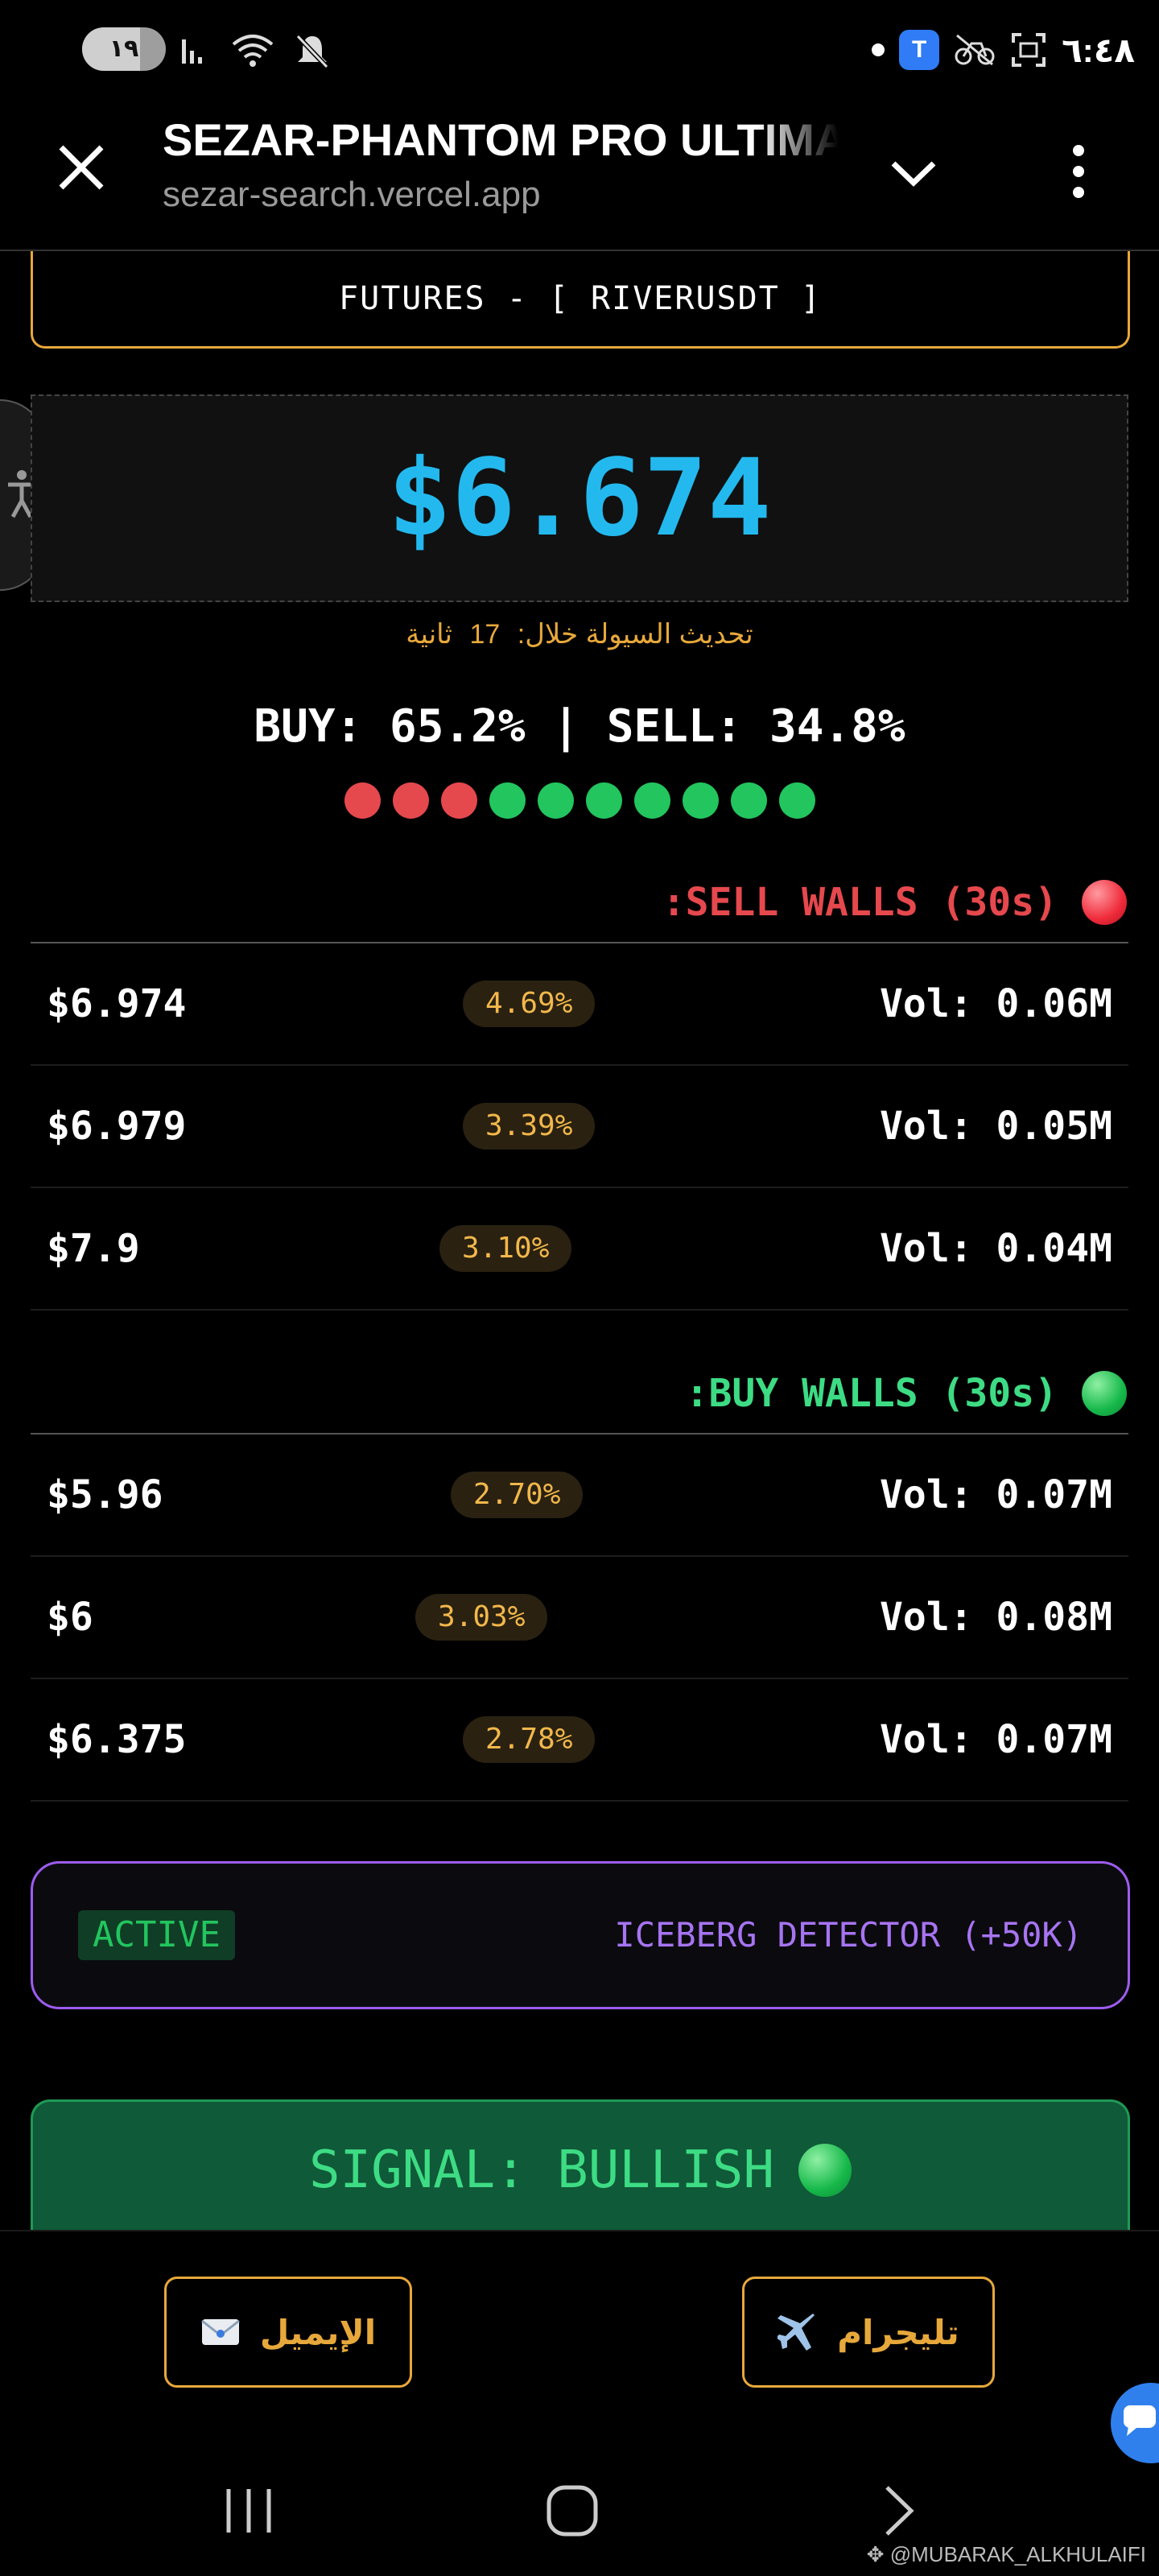 Image resolution: width=1159 pixels, height=2576 pixels. Describe the element at coordinates (1098, 50) in the screenshot. I see `clock: ٦:٤٨` at that location.